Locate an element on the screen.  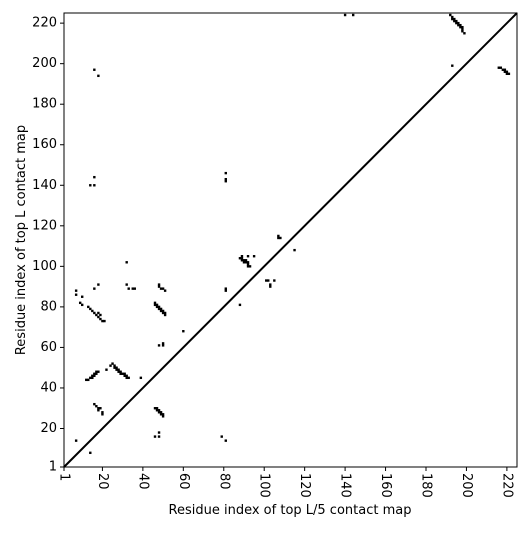
x-tick-label: 80 is located at coordinates (223, 481).